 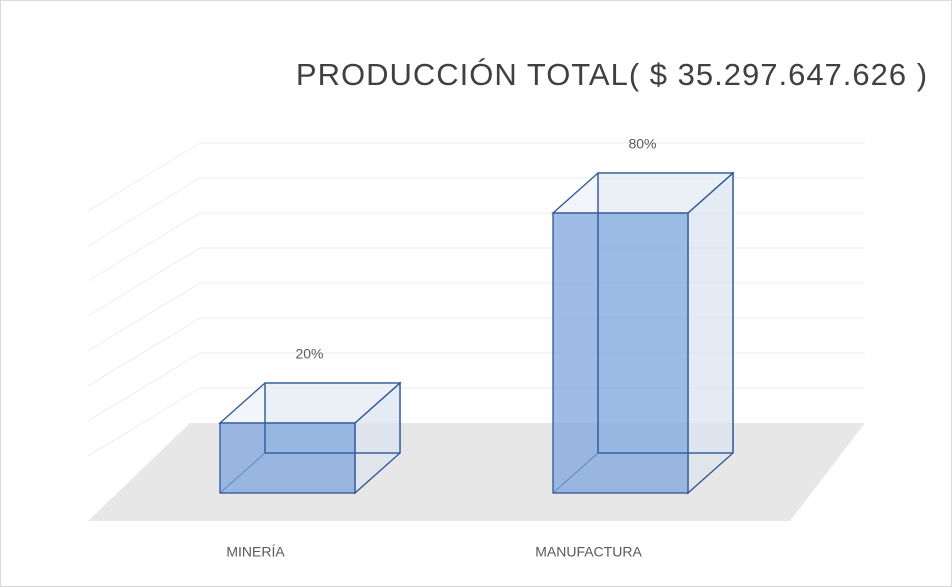 What do you see at coordinates (588, 552) in the screenshot?
I see `x-tick-label: MANUFACTURA` at bounding box center [588, 552].